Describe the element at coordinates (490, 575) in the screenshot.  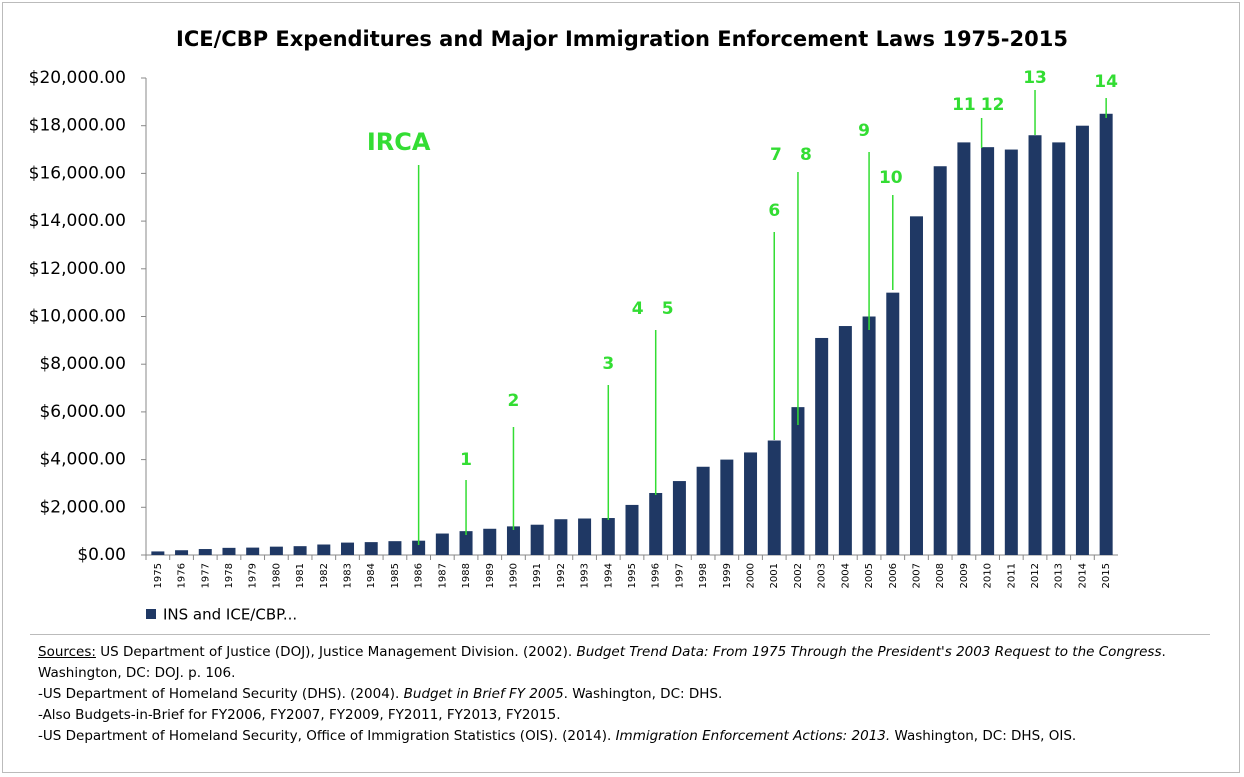
I see `x-tick-label: 1989` at that location.